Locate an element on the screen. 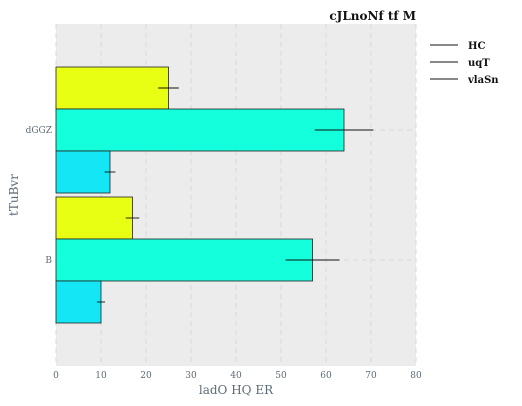  x-tick-label: 0 is located at coordinates (56, 376).